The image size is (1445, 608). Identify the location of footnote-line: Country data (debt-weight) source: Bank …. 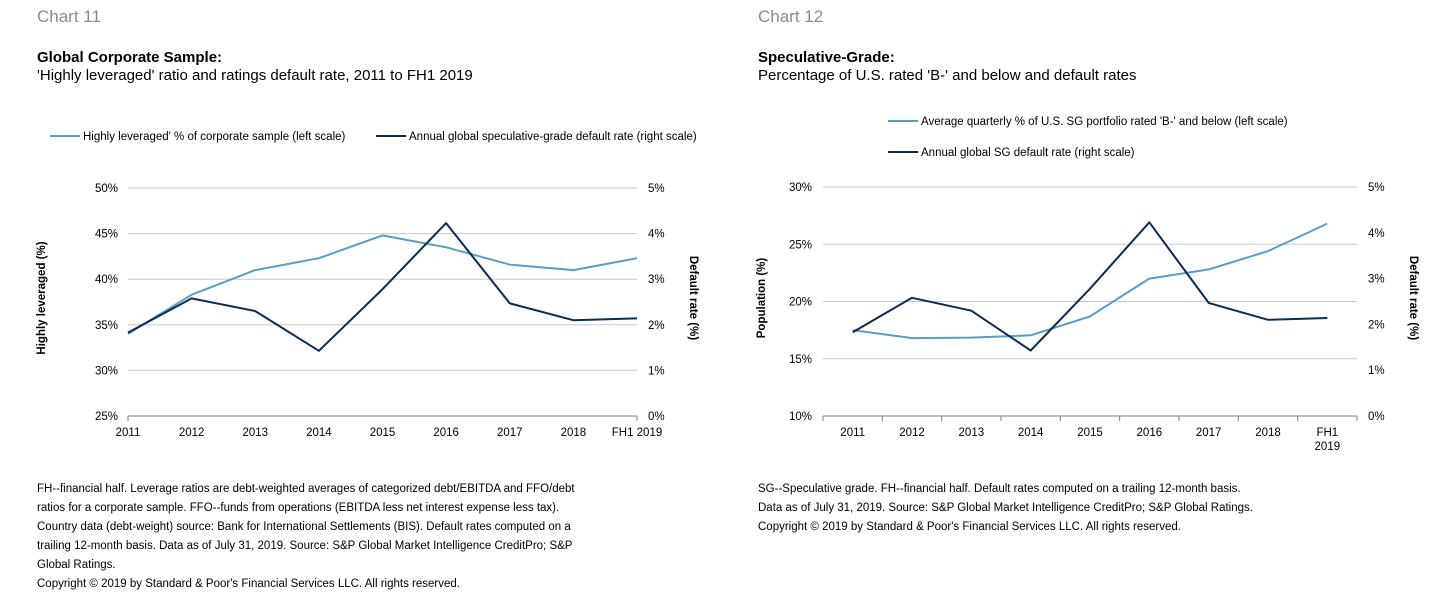
(304, 527).